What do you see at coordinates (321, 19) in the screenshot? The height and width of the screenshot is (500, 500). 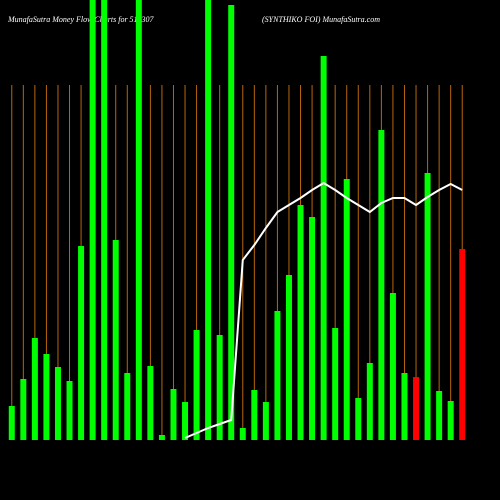 I see `chart-subtitle: (SYNTHIKO FOI) MunafaSutra.com` at bounding box center [321, 19].